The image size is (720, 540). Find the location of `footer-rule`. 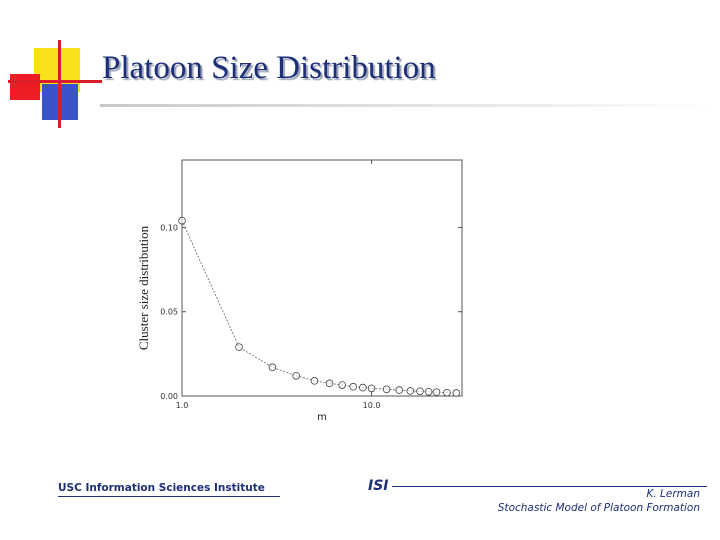

footer-rule is located at coordinates (549, 486).